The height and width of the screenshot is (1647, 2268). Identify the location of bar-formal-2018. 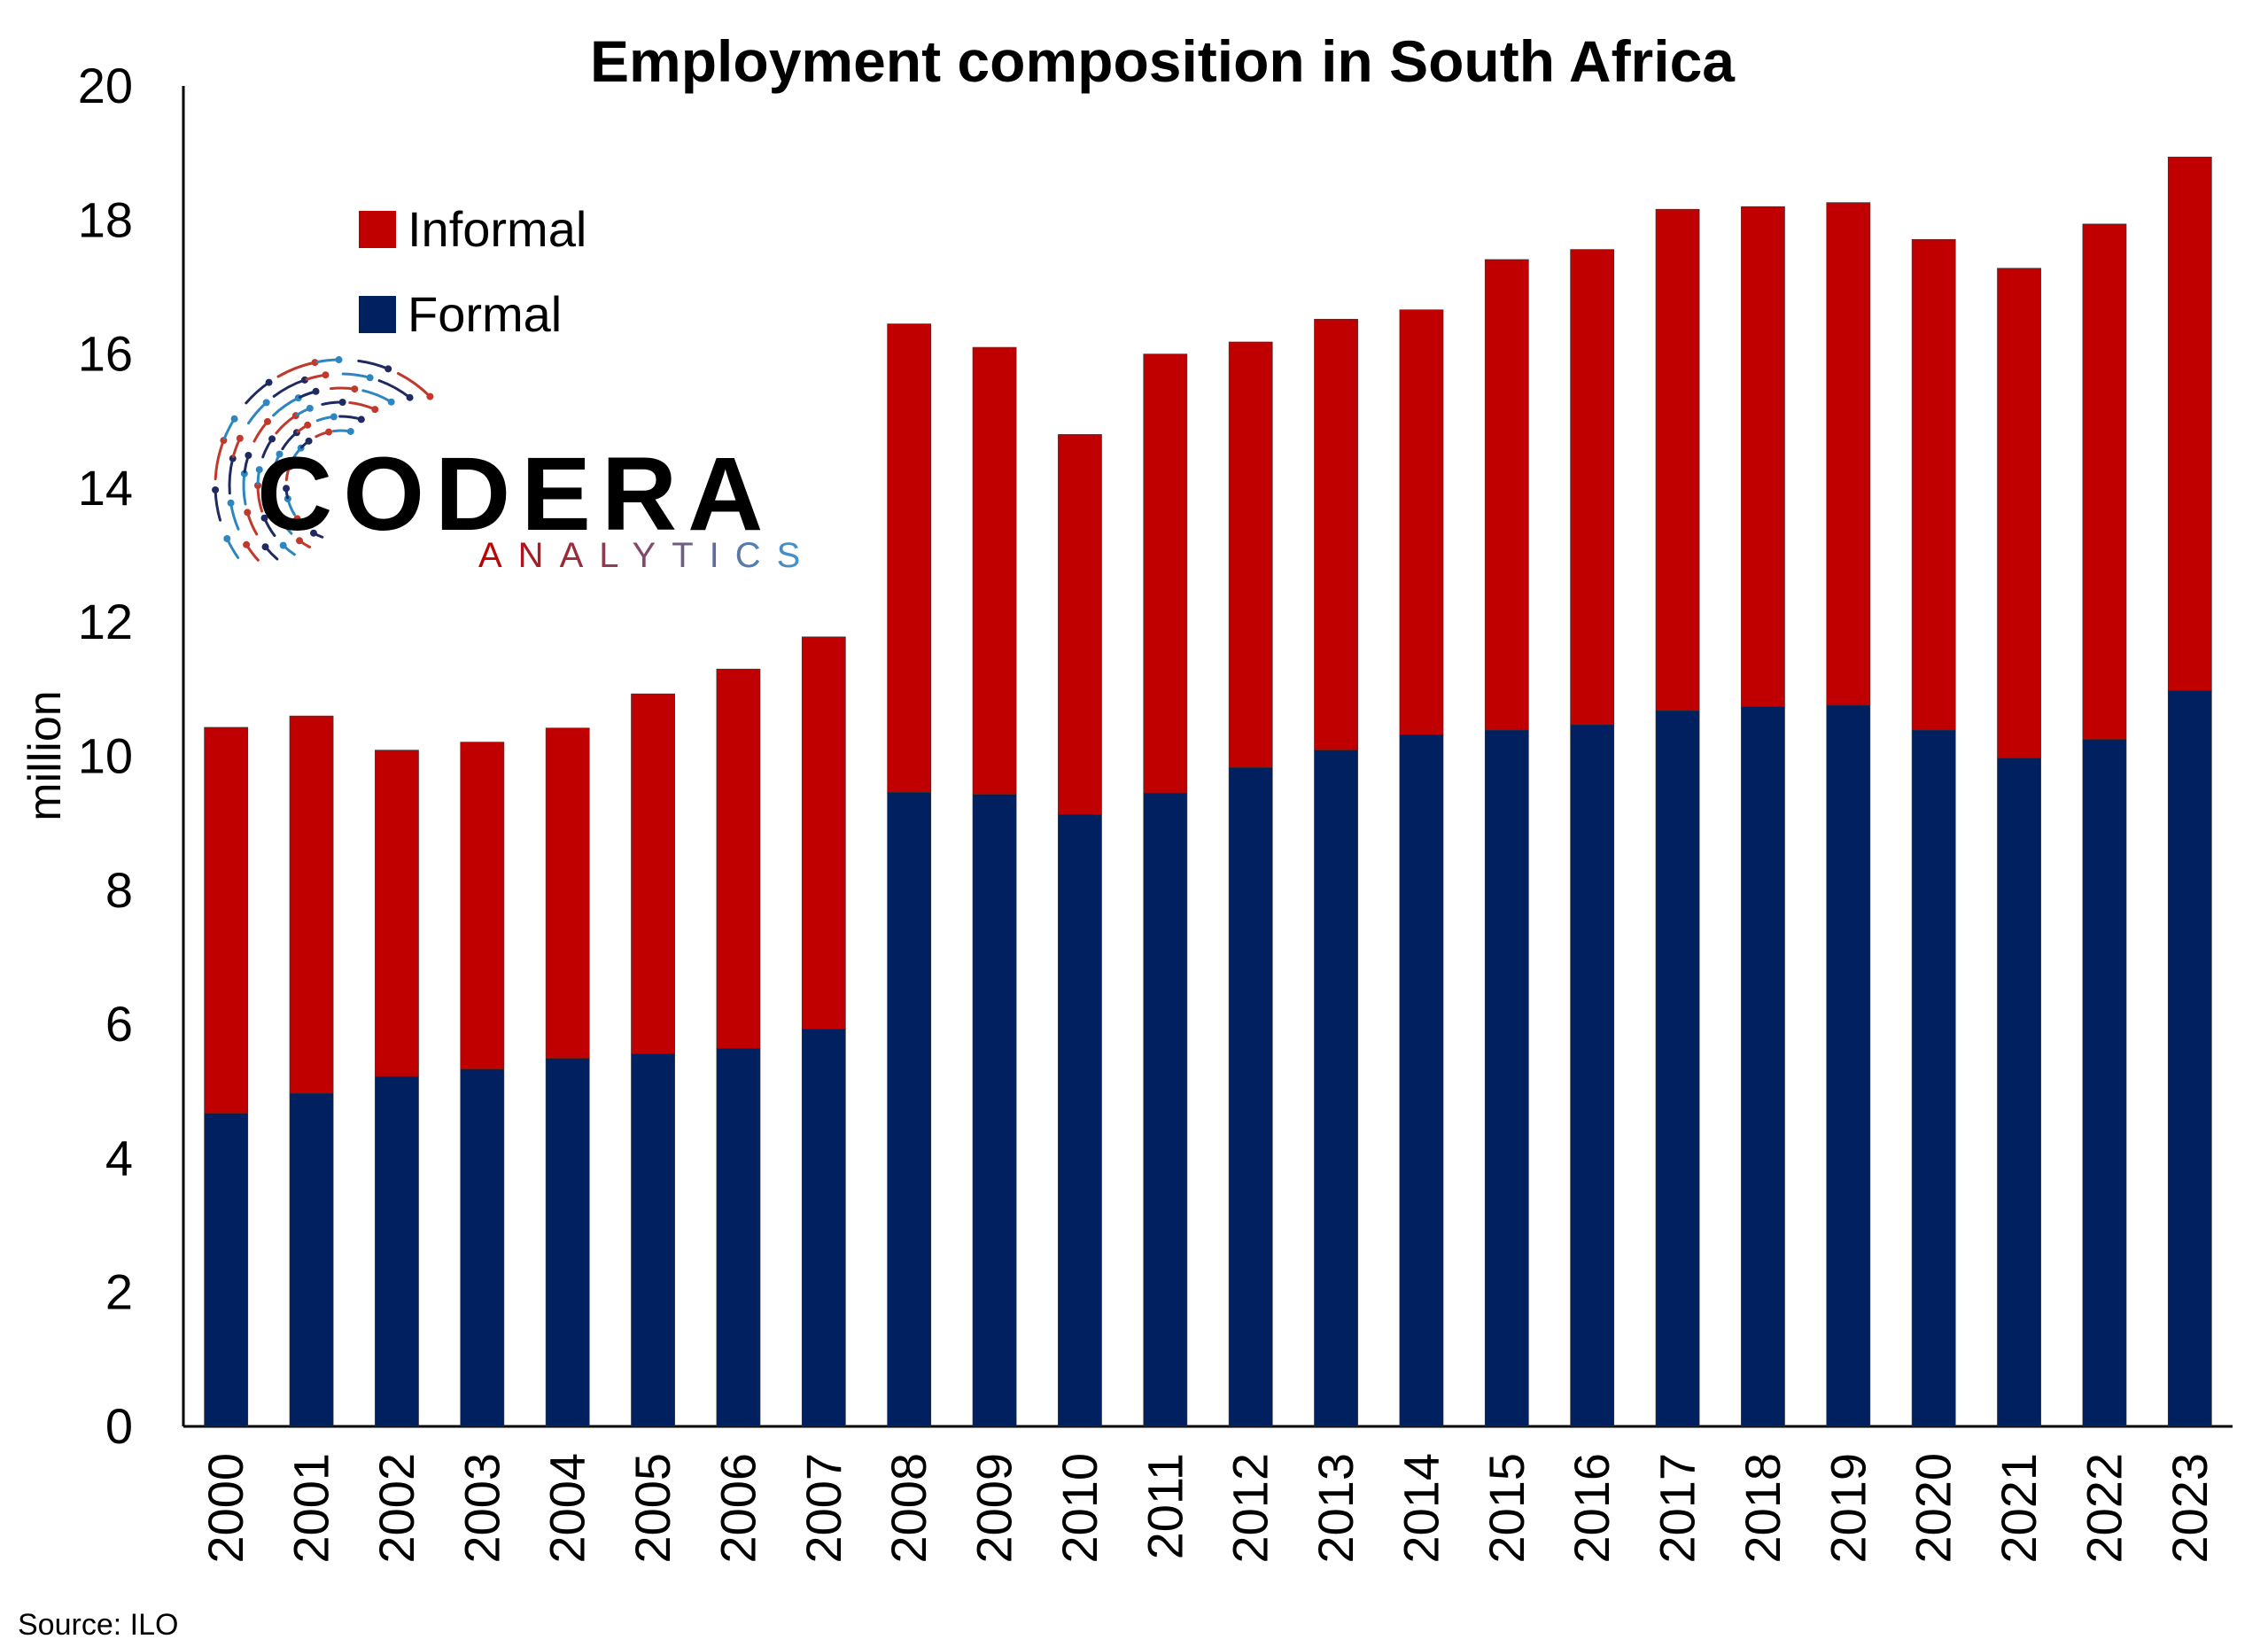
(1763, 1066).